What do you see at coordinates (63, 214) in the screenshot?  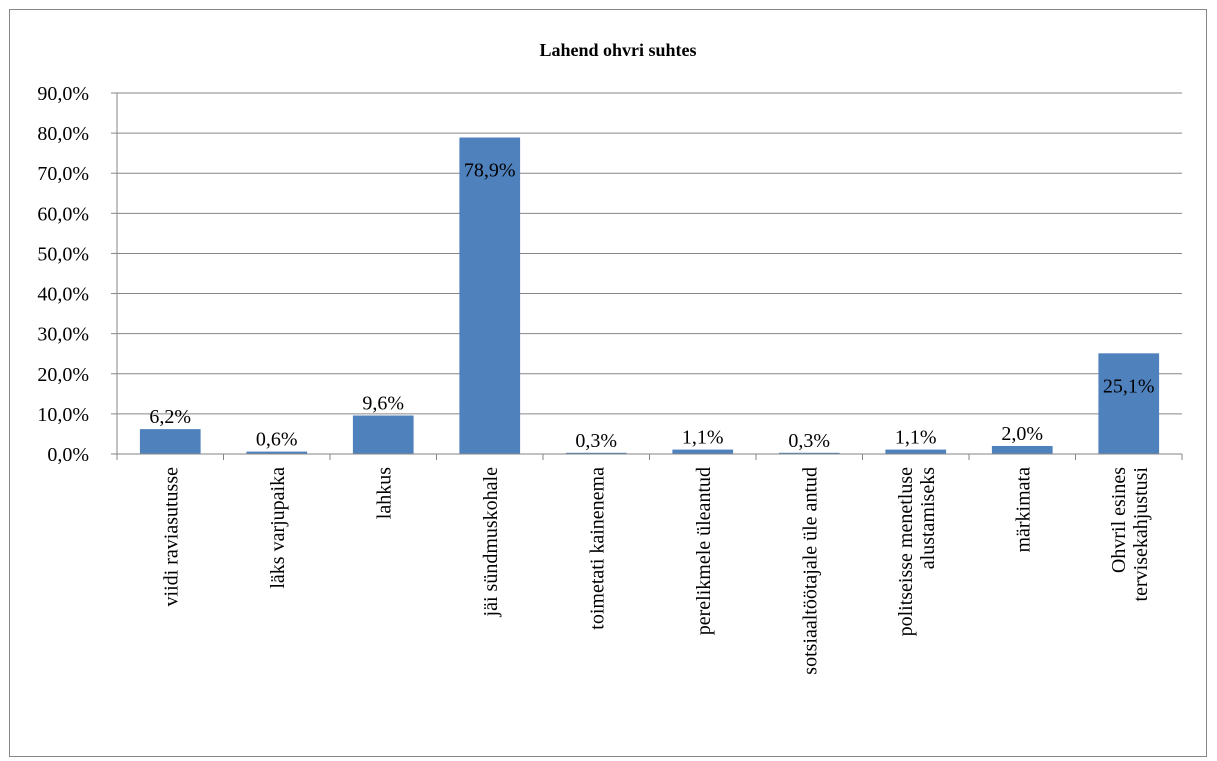 I see `y-tick-label: 60,0%` at bounding box center [63, 214].